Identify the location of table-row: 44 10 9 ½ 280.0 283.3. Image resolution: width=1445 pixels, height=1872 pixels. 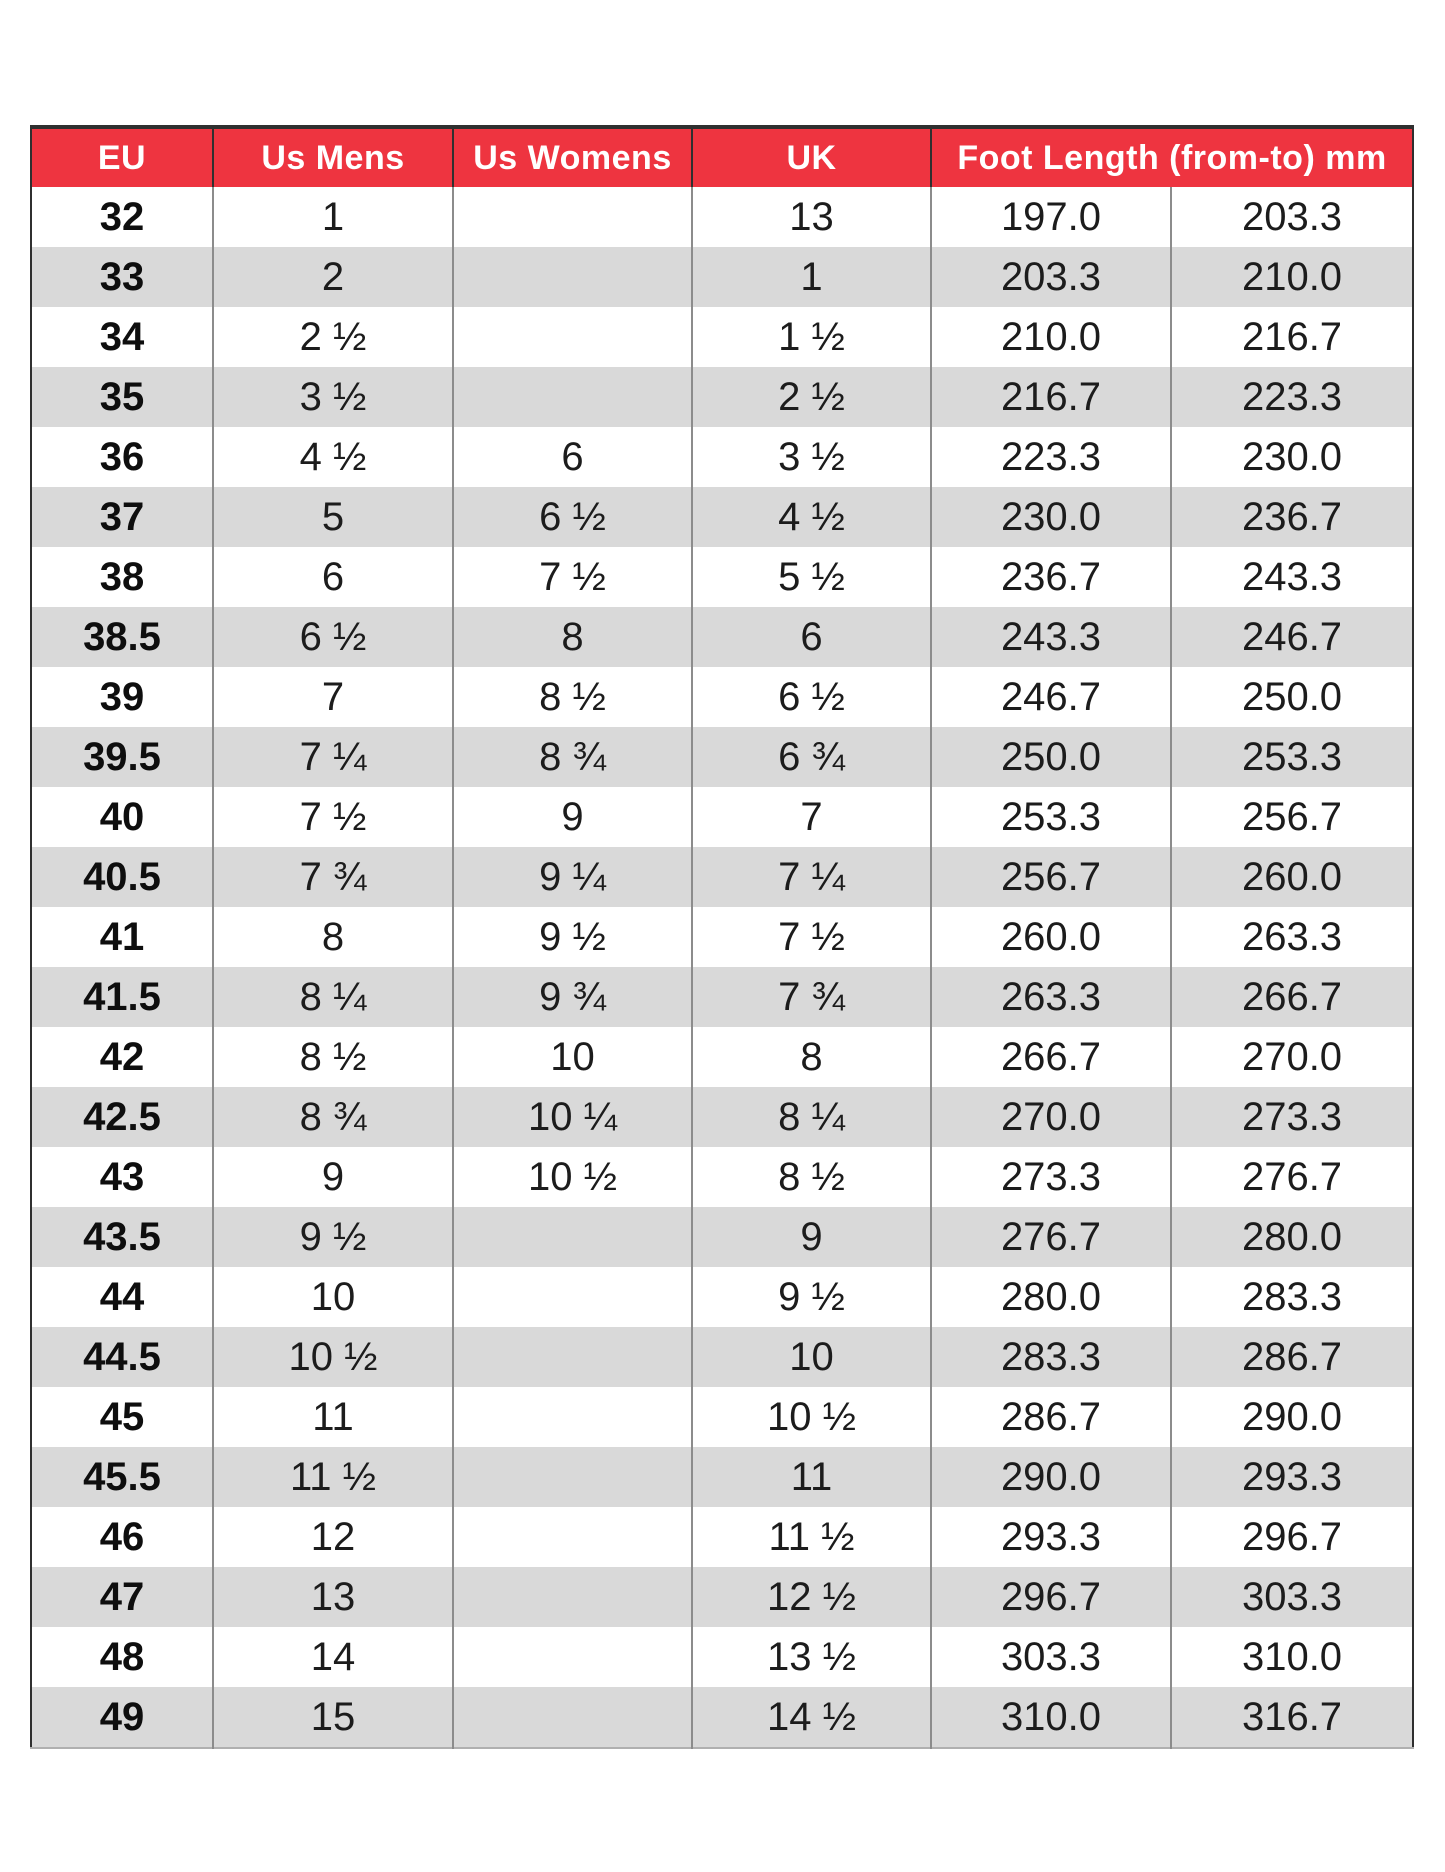
(722, 1297).